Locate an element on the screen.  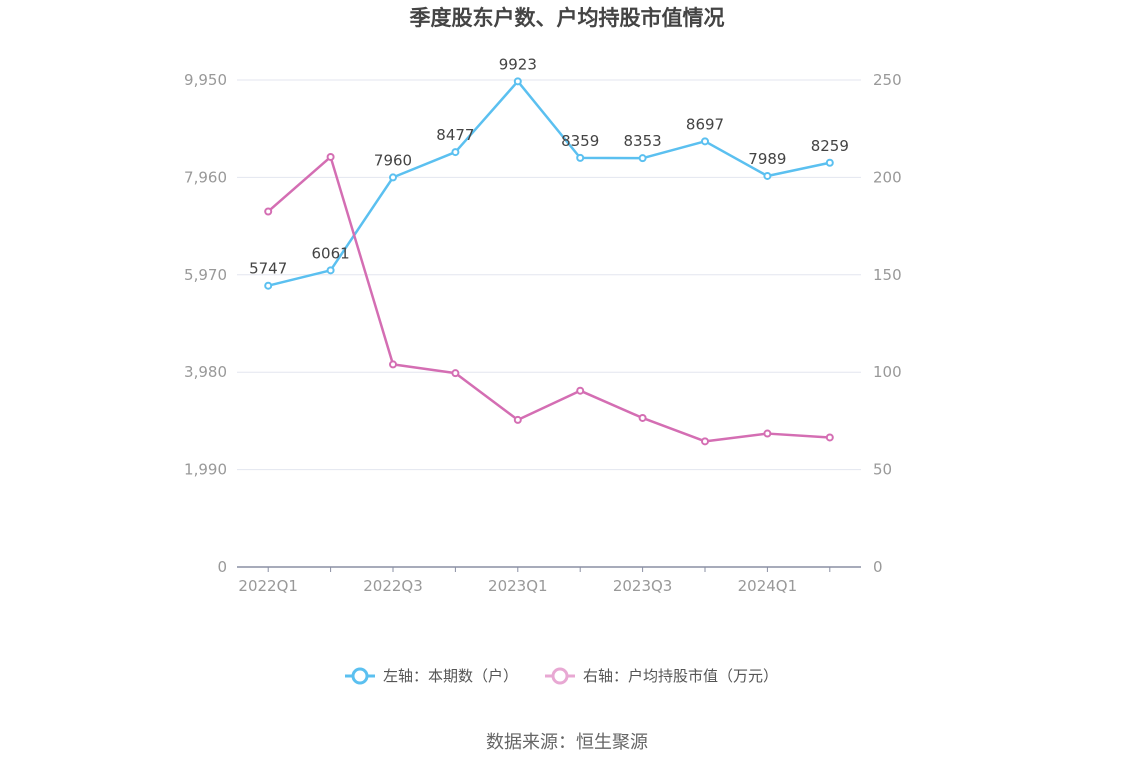
x-tick-label: 2023Q3 is located at coordinates (643, 586).